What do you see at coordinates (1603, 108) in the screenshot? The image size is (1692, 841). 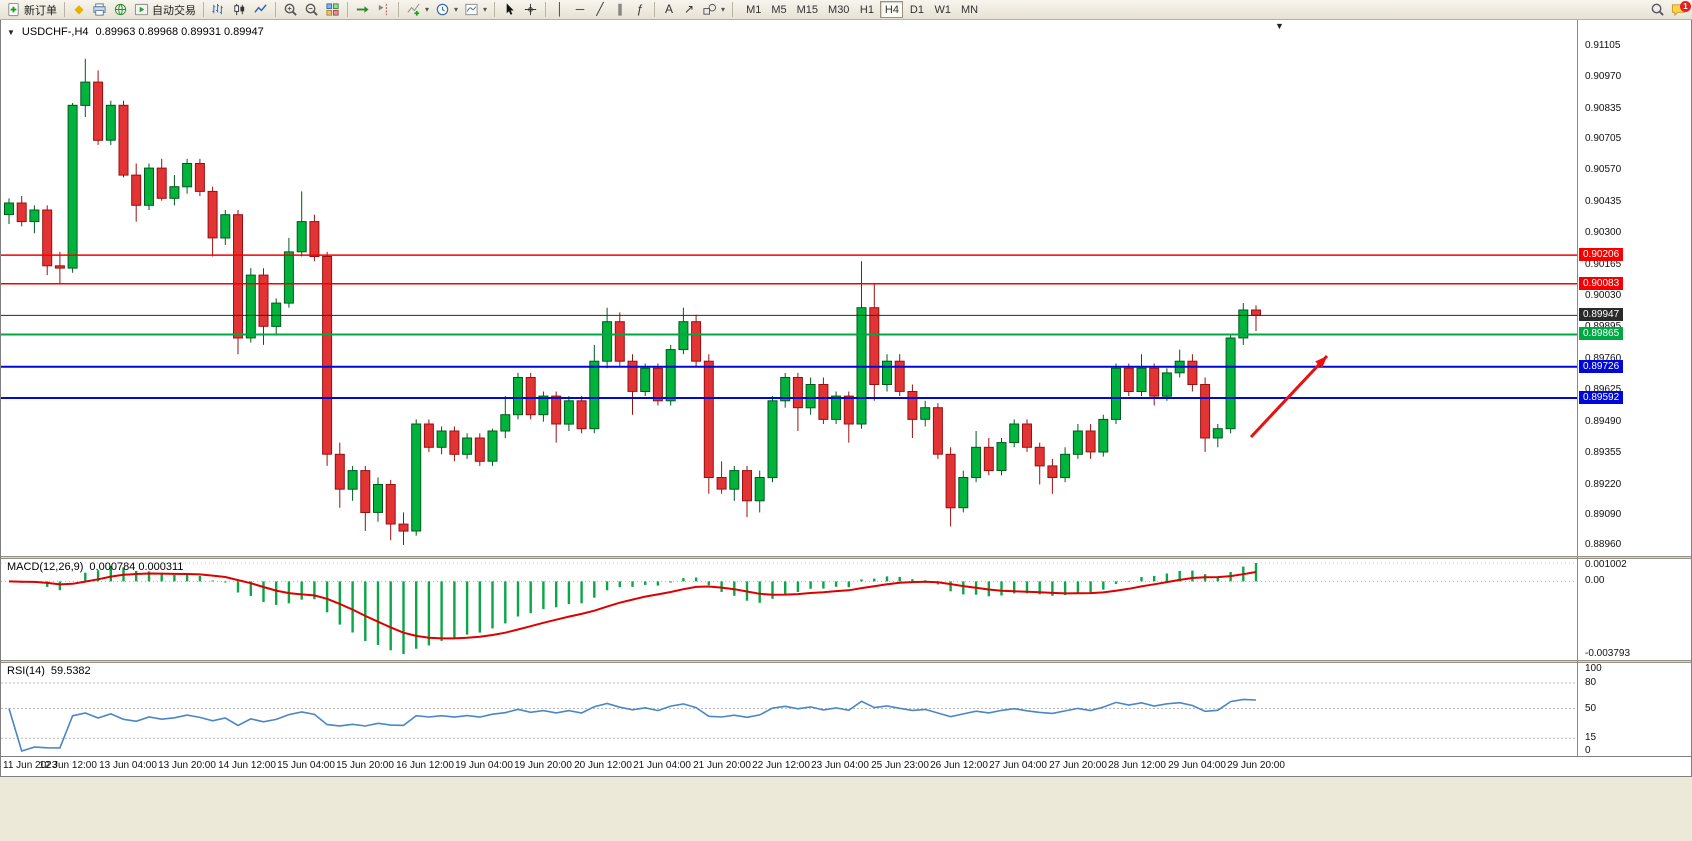 I see `price-axis-label: 0.90835` at bounding box center [1603, 108].